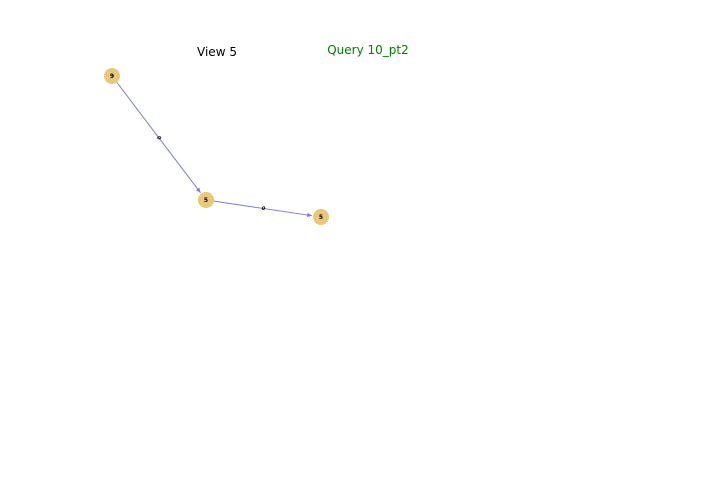 This screenshot has height=504, width=720. What do you see at coordinates (368, 50) in the screenshot?
I see `query-title: Query 10_pt2` at bounding box center [368, 50].